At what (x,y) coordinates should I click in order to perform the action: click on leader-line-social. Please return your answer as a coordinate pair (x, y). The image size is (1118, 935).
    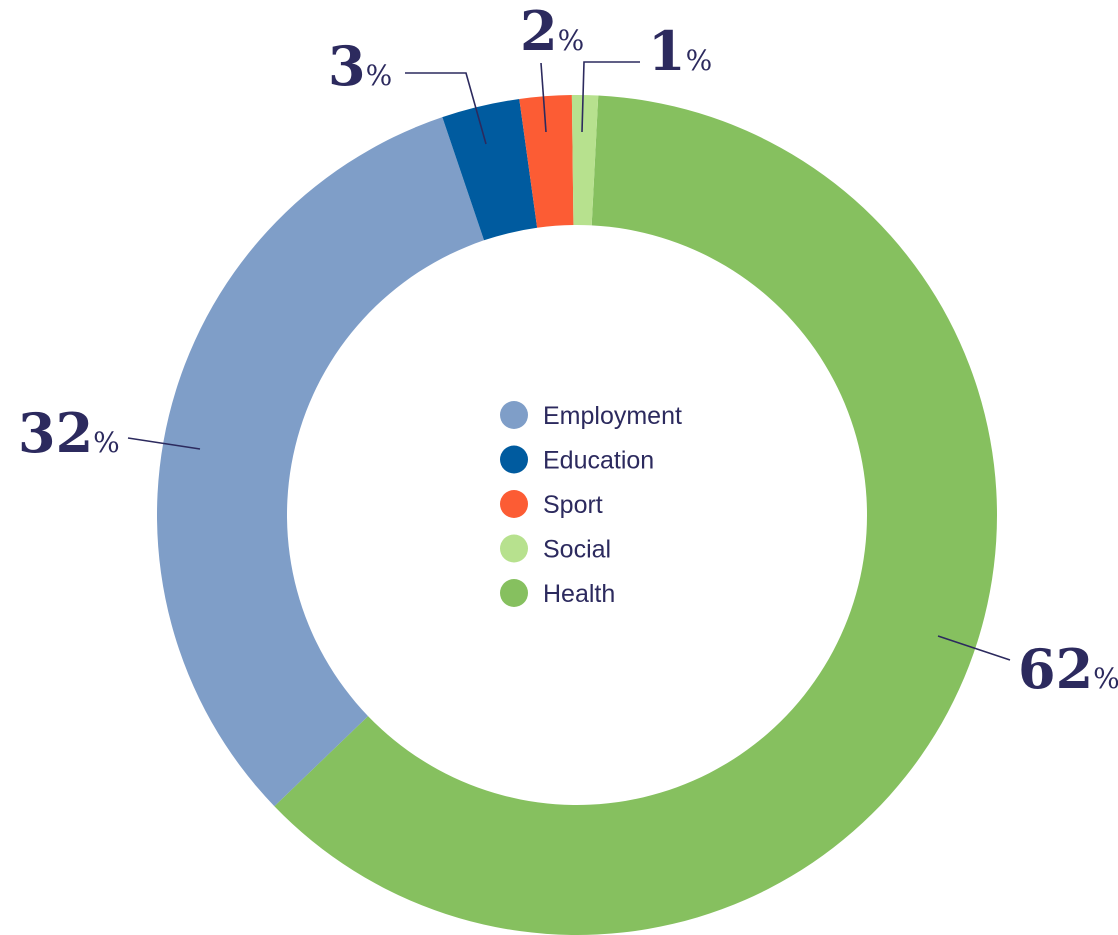
    Looking at the image, I should click on (610, 97).